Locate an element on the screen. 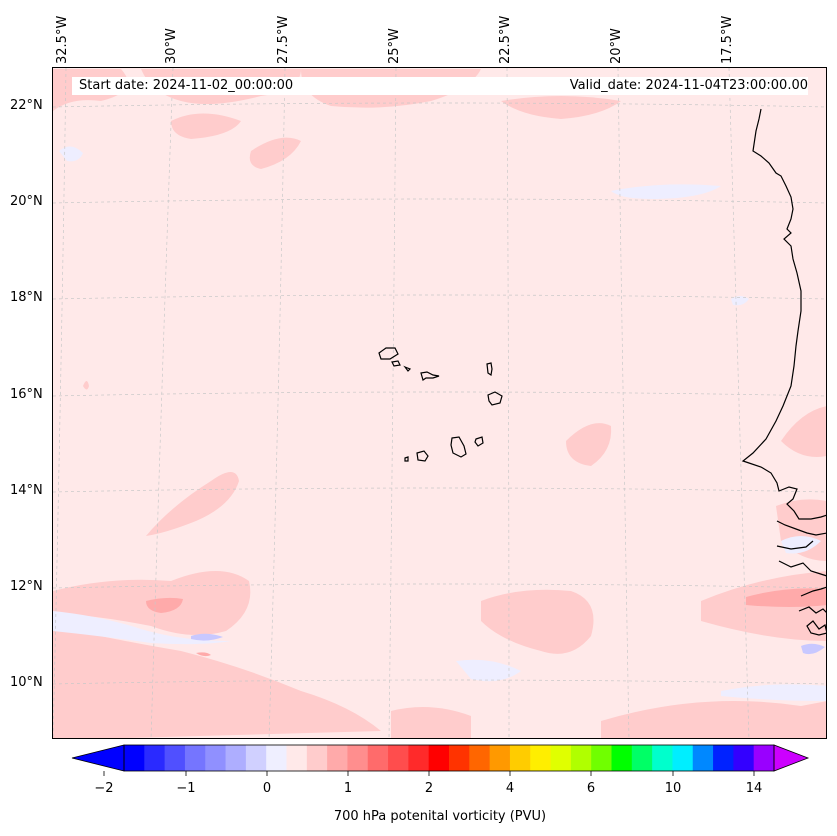  longitude-label: 22.5°W is located at coordinates (505, 39).